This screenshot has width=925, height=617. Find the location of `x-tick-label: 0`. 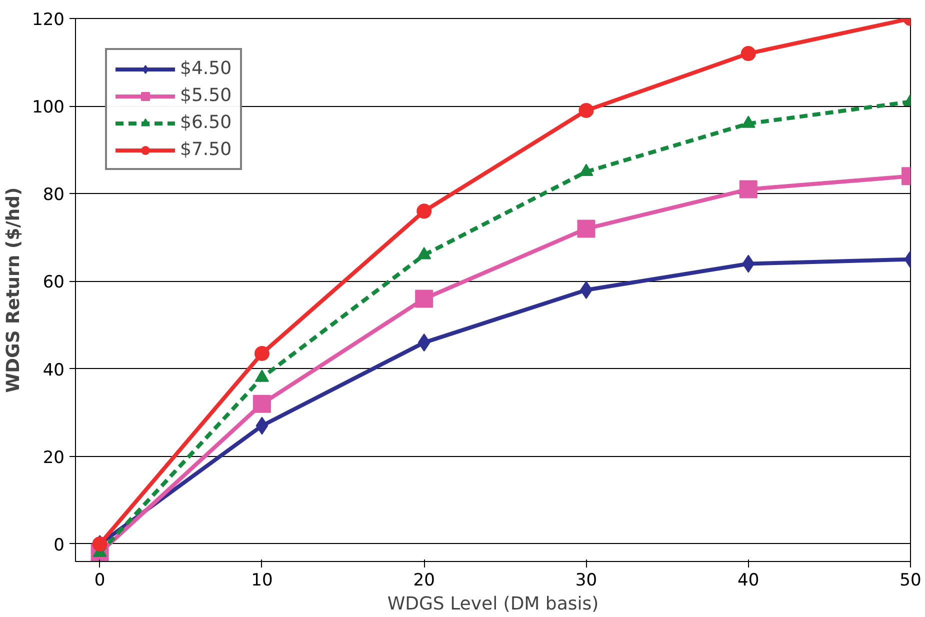

x-tick-label: 0 is located at coordinates (100, 580).